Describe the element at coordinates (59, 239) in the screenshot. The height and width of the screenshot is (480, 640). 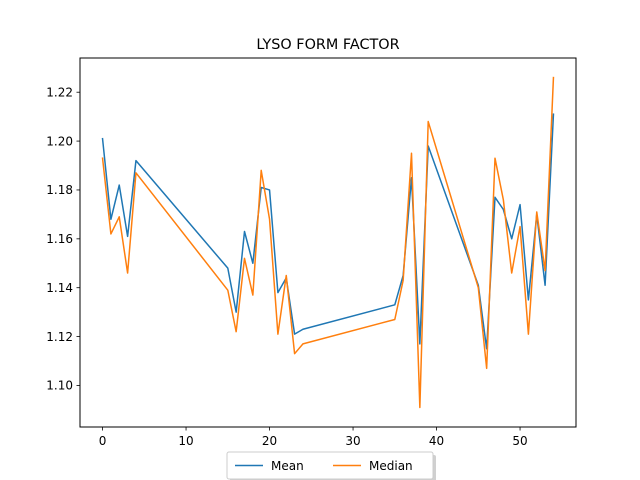
I see `y-tick-label: 1.16` at that location.